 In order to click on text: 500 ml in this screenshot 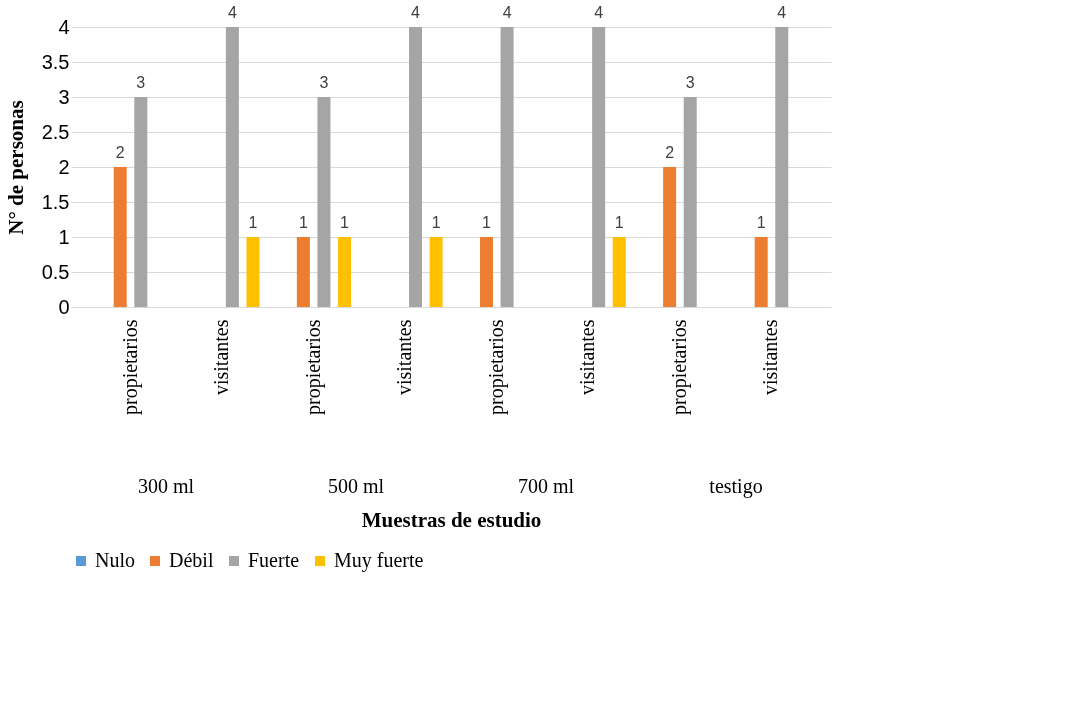, I will do `click(356, 486)`.